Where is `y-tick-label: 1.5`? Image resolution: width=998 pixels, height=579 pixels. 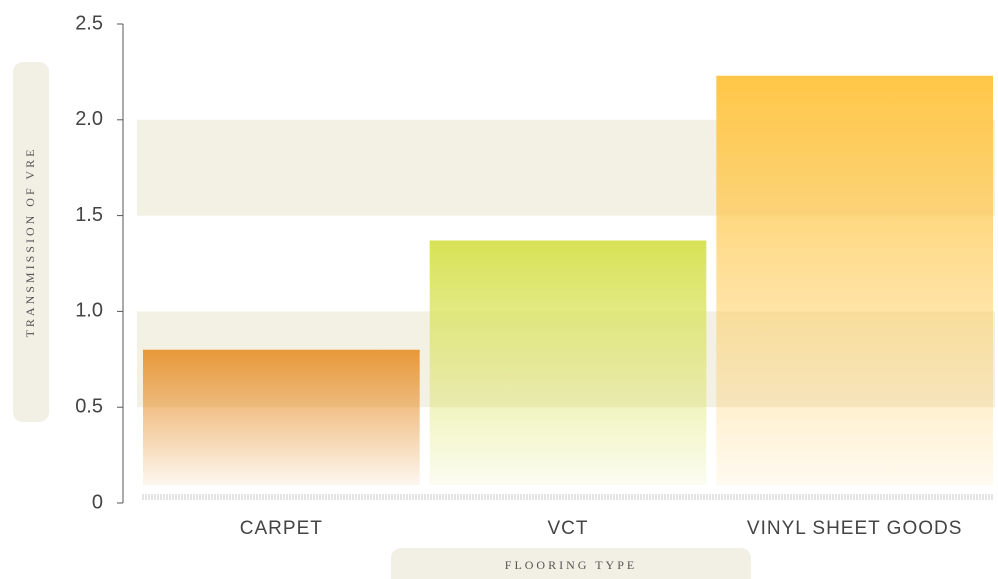 y-tick-label: 1.5 is located at coordinates (89, 215).